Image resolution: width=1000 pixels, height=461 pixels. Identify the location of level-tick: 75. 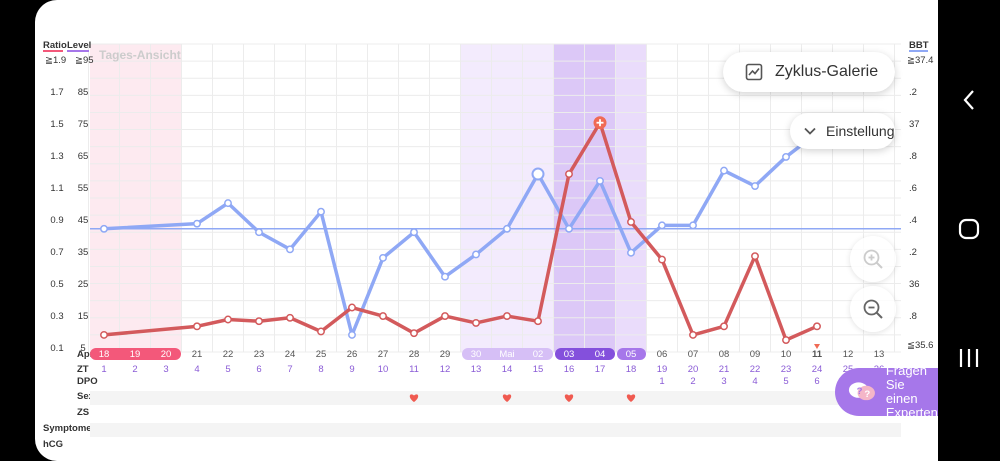
(83, 124).